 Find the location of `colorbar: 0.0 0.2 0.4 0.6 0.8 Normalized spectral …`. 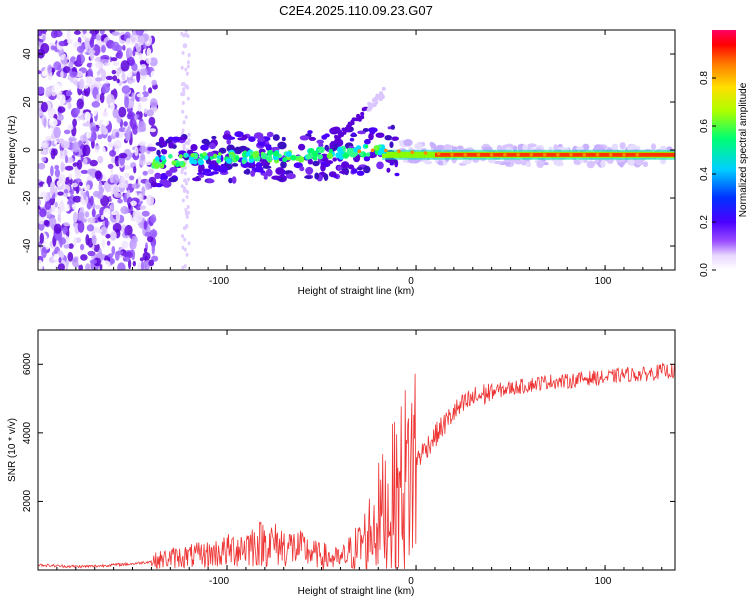

colorbar: 0.0 0.2 0.4 0.6 0.8 Normalized spectral … is located at coordinates (724, 153).